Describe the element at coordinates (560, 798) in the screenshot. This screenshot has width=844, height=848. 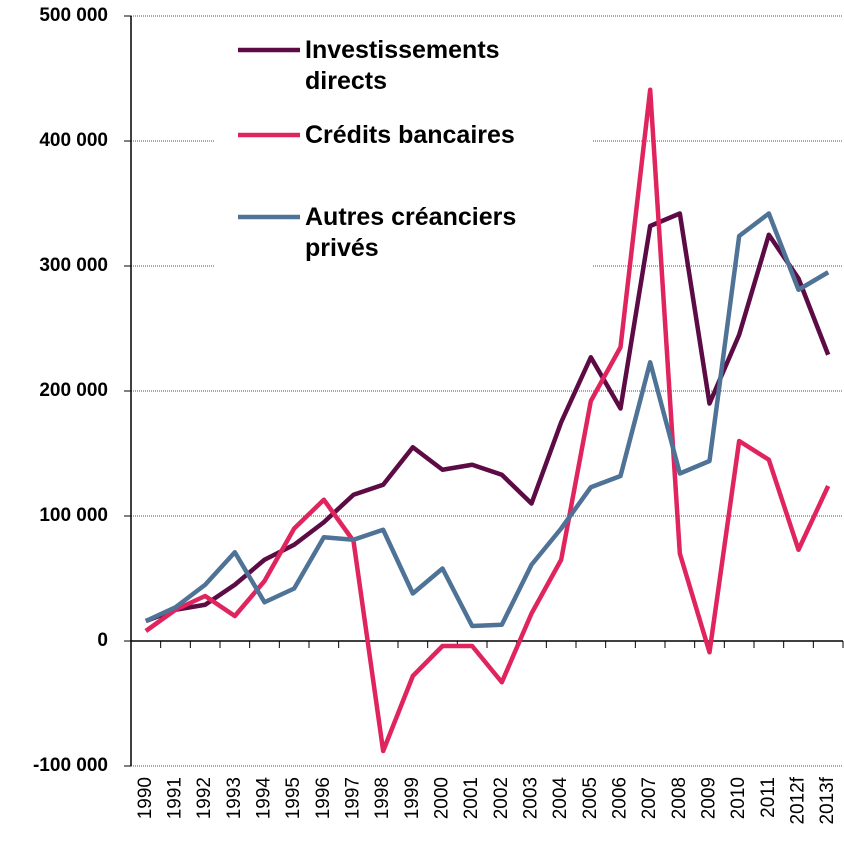
I see `x-tick-label: 2004` at that location.